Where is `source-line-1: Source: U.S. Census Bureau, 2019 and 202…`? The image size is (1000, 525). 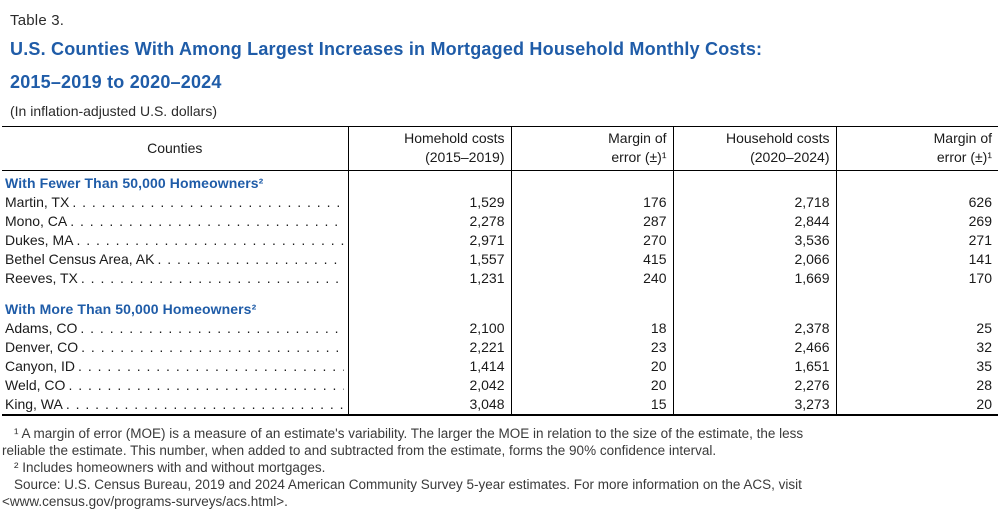 source-line-1: Source: U.S. Census Bureau, 2019 and 202… is located at coordinates (408, 484).